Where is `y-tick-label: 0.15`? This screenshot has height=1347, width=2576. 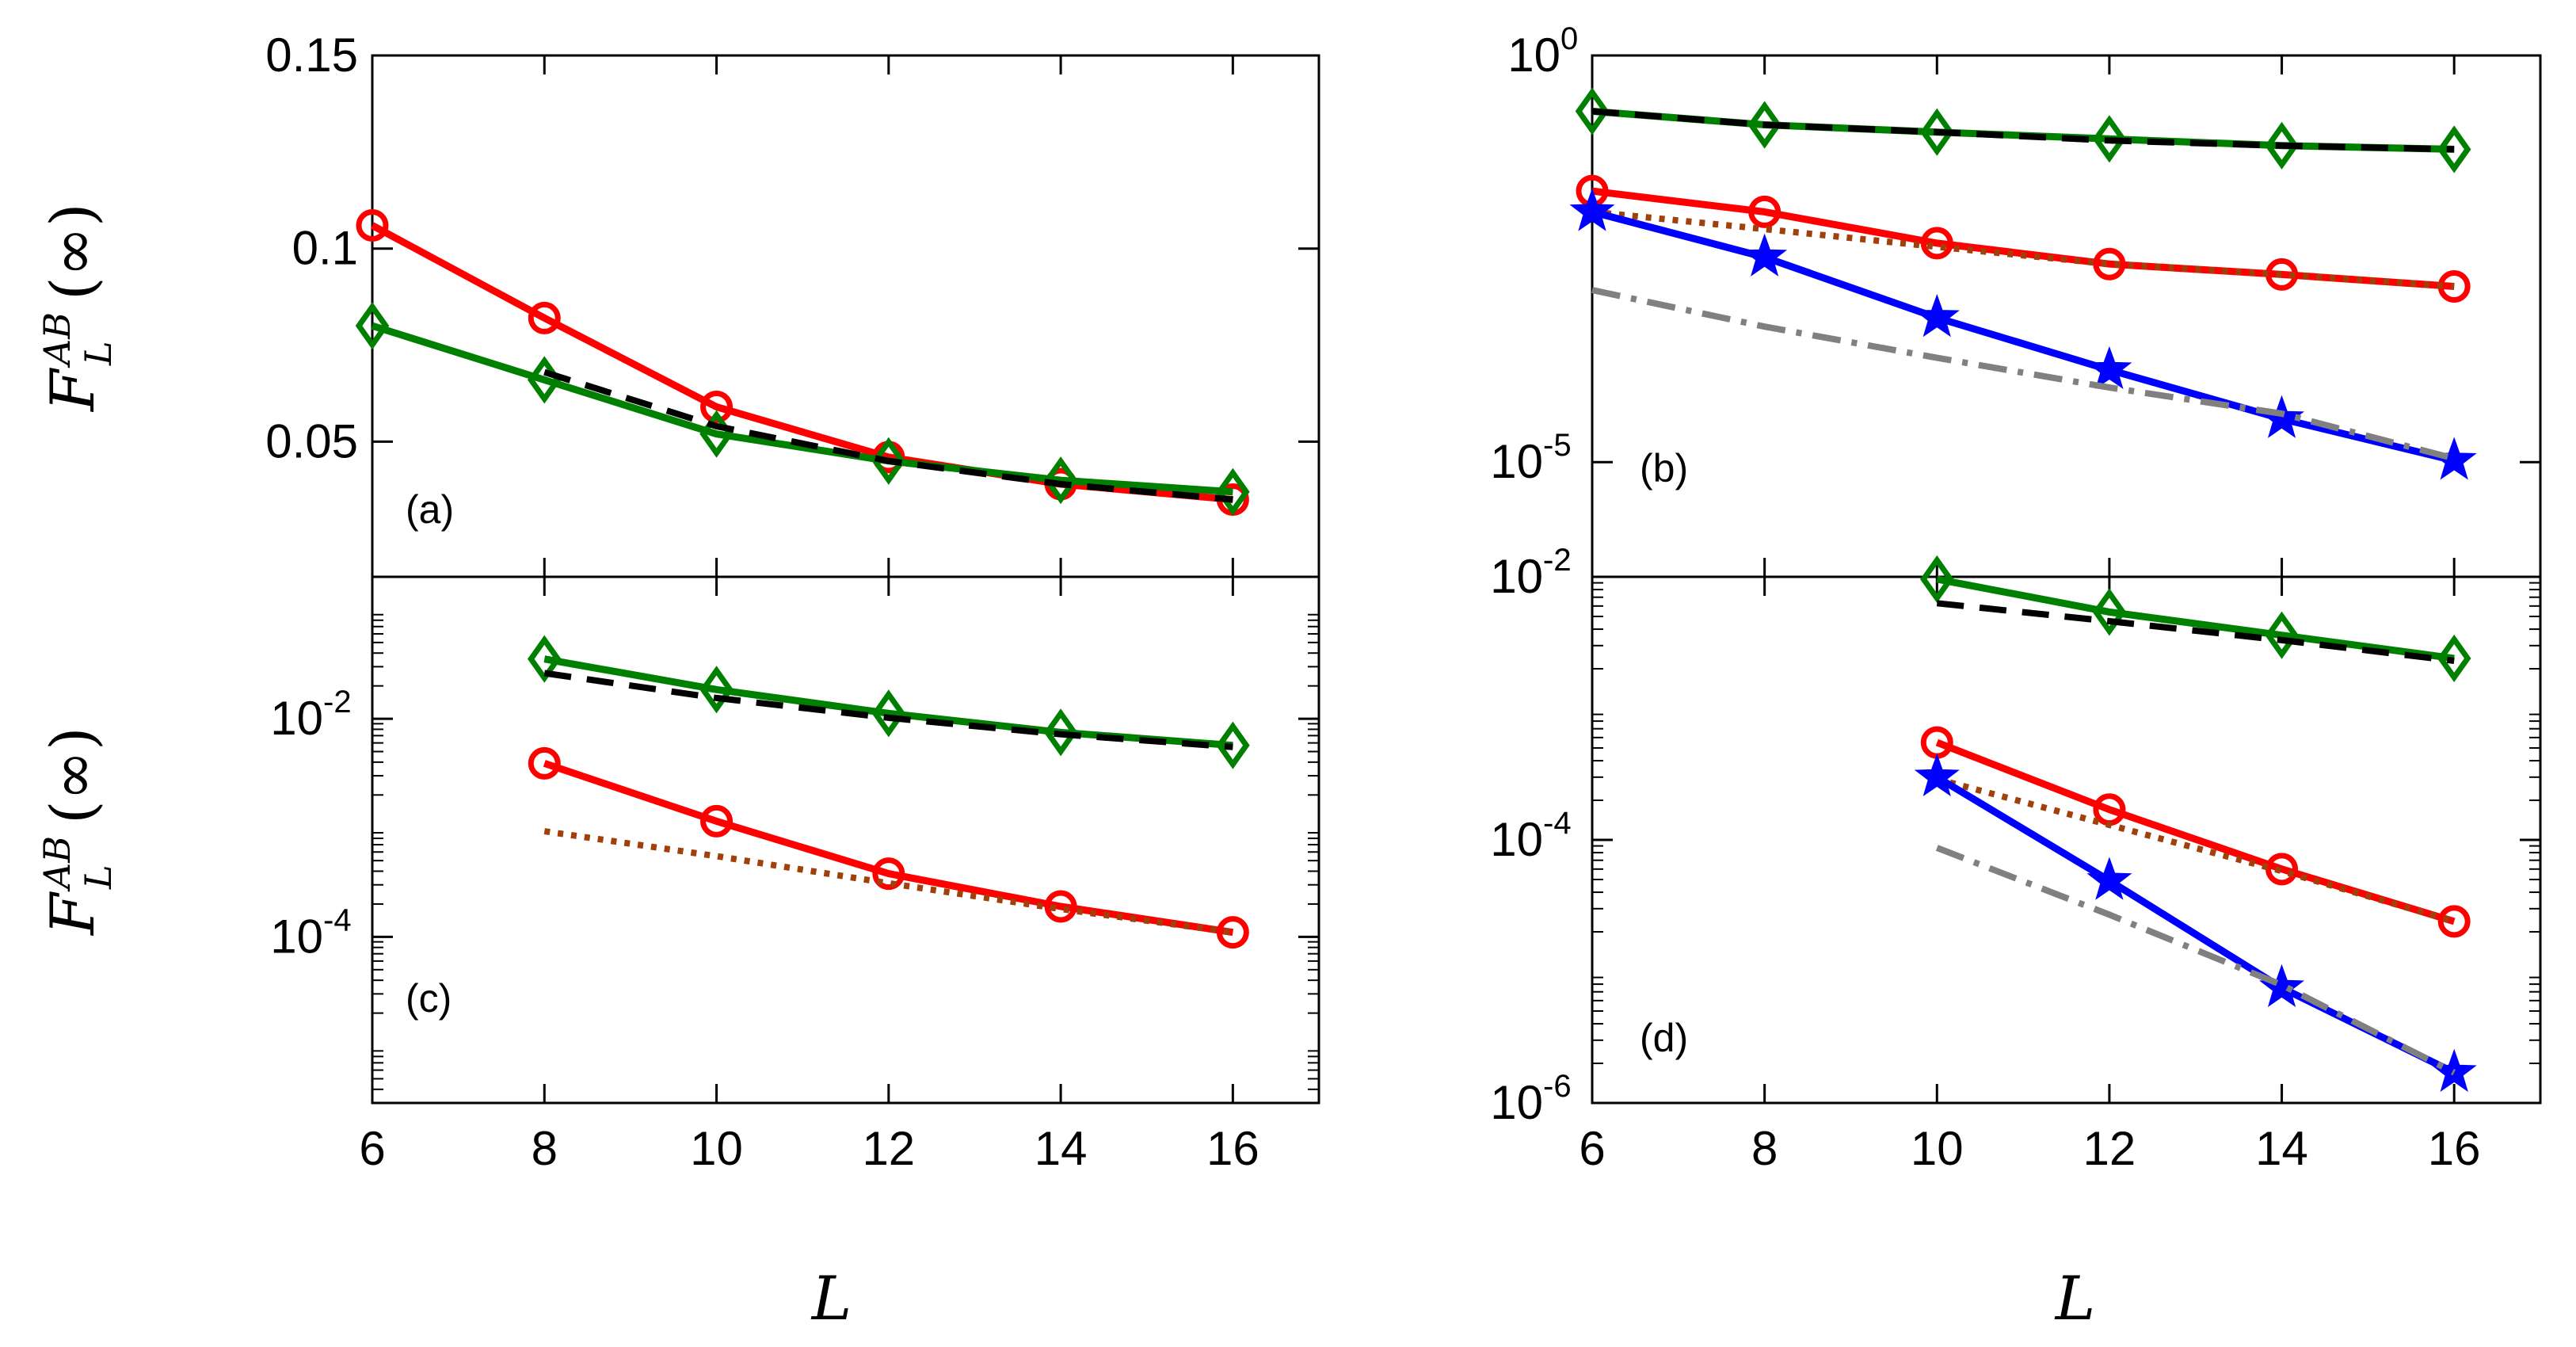
y-tick-label: 0.15 is located at coordinates (311, 55).